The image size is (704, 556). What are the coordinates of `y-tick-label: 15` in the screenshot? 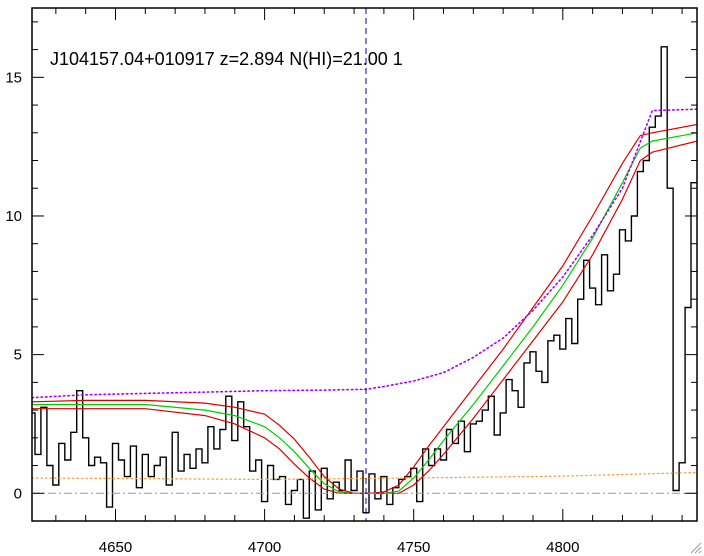 It's located at (13, 77).